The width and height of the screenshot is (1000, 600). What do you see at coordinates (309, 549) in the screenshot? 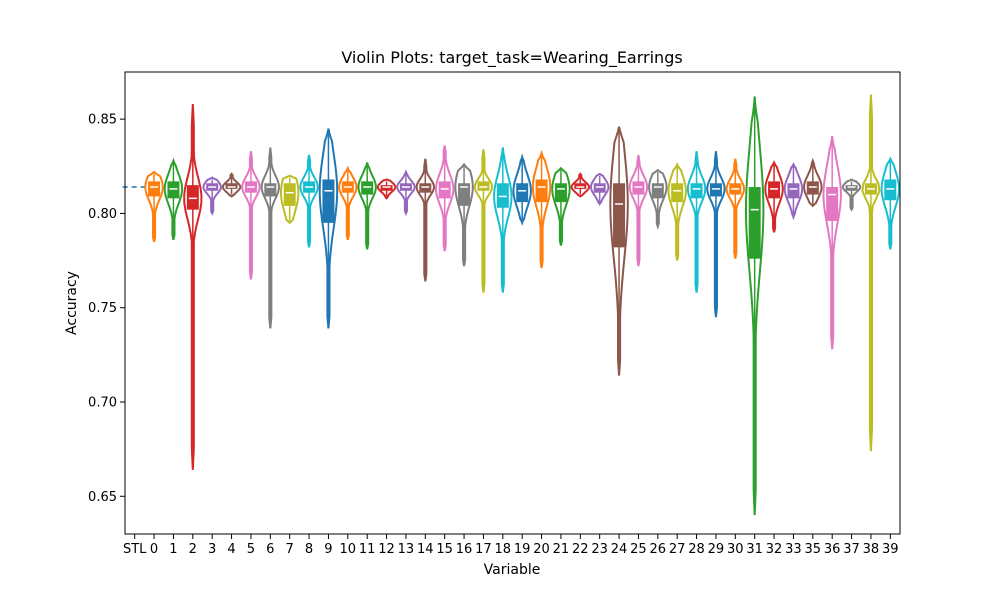
I see `x-tick-label: 8` at bounding box center [309, 549].